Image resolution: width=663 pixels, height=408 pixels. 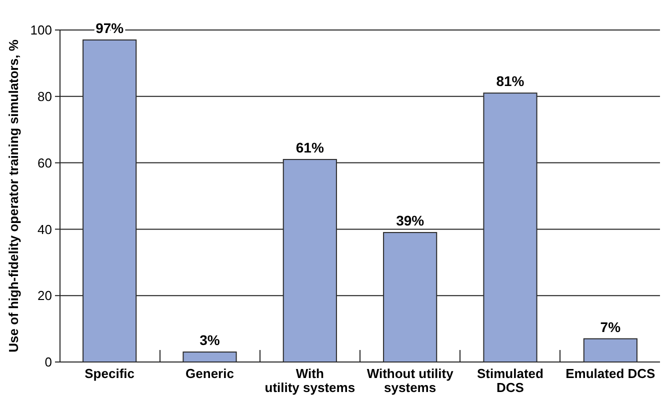 I want to click on y-tick-label: 80, so click(x=45, y=96).